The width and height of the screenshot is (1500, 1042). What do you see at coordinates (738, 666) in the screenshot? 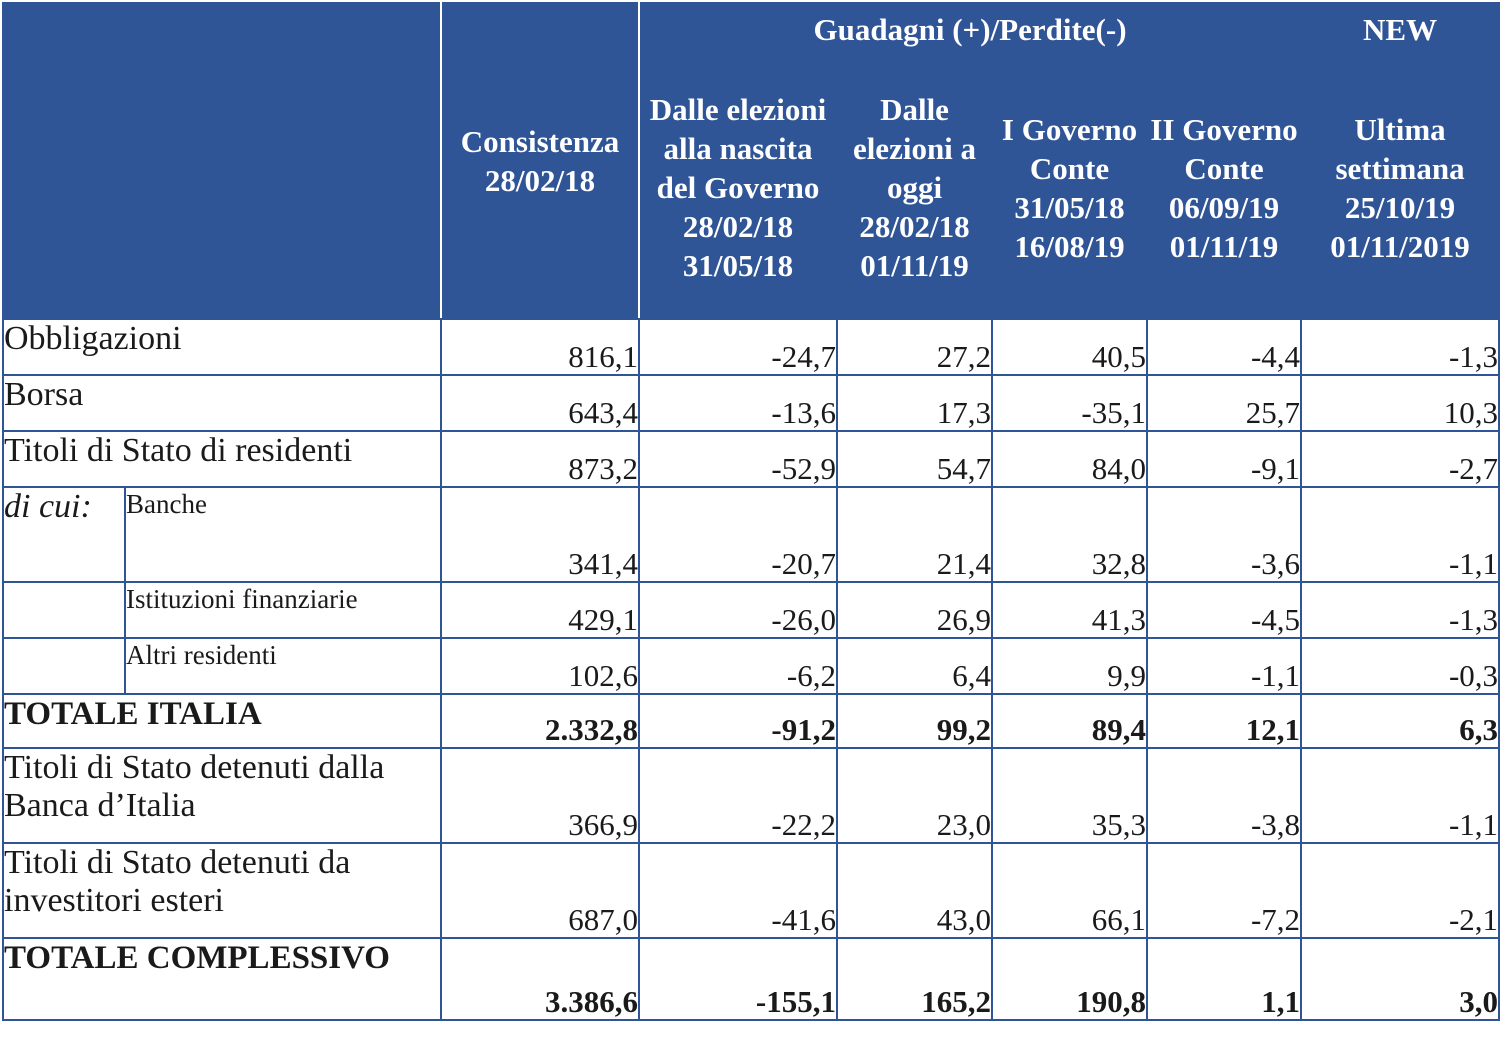
I see `table-cell: -6,2` at bounding box center [738, 666].